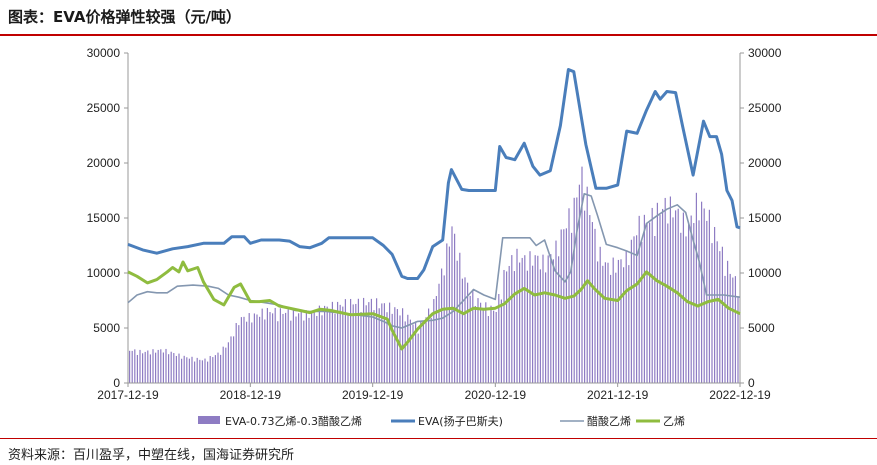  What do you see at coordinates (293, 421) in the screenshot?
I see `legend-label: EVA-0.73乙烯-0.3醋酸乙烯` at bounding box center [293, 421].